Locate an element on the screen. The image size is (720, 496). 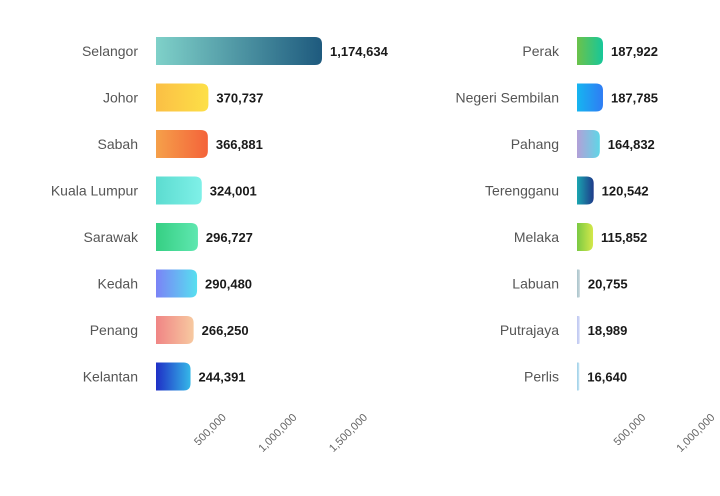
bar-pahang is located at coordinates (588, 144).